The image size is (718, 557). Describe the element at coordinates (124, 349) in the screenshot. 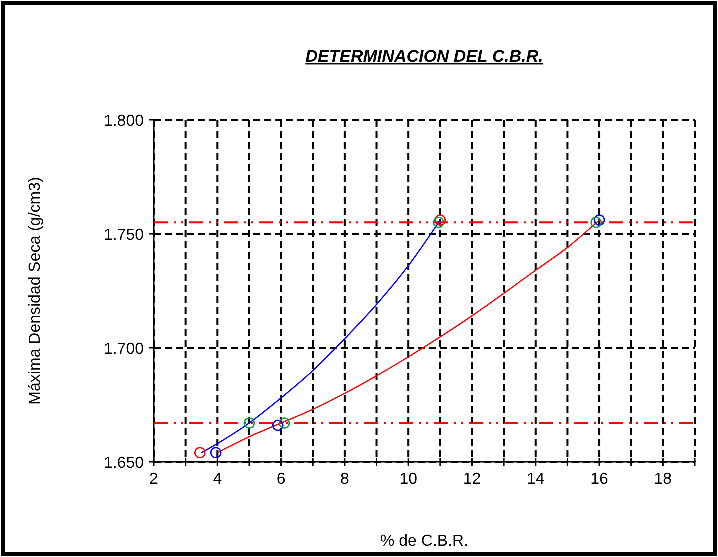

I see `y-tick-label: 1.700` at that location.